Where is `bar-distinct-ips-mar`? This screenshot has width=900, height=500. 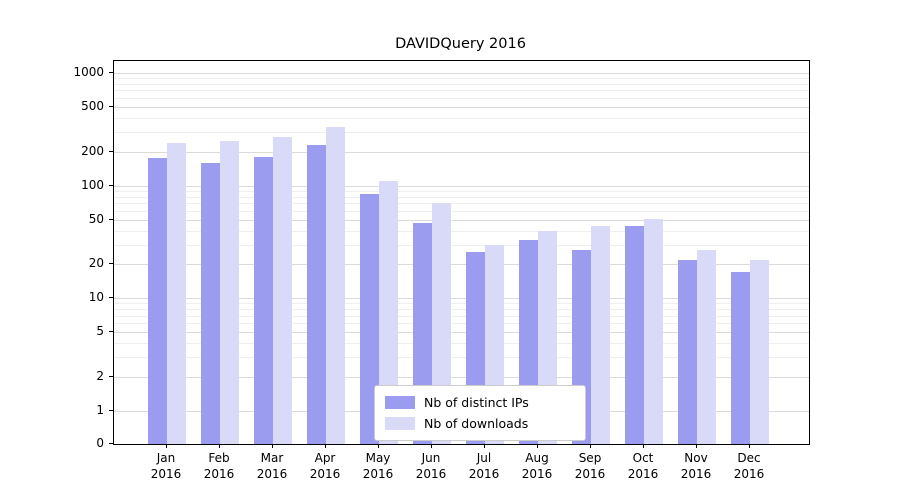 bar-distinct-ips-mar is located at coordinates (263, 300).